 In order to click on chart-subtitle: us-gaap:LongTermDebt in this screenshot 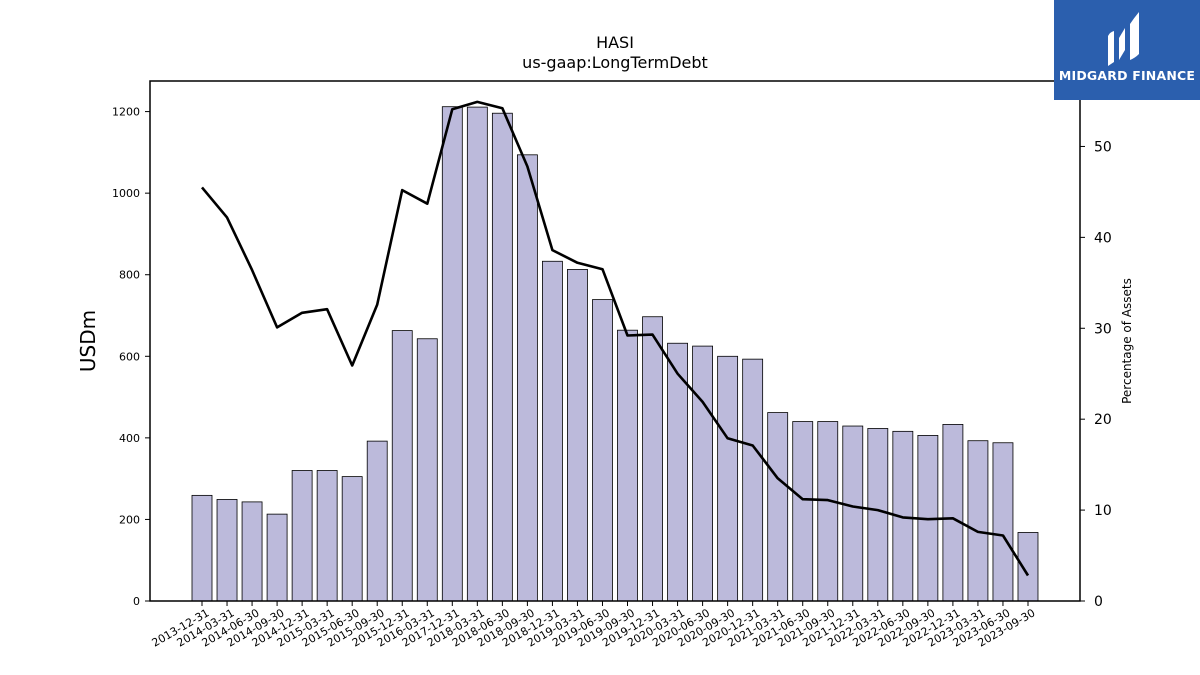, I will do `click(615, 62)`.